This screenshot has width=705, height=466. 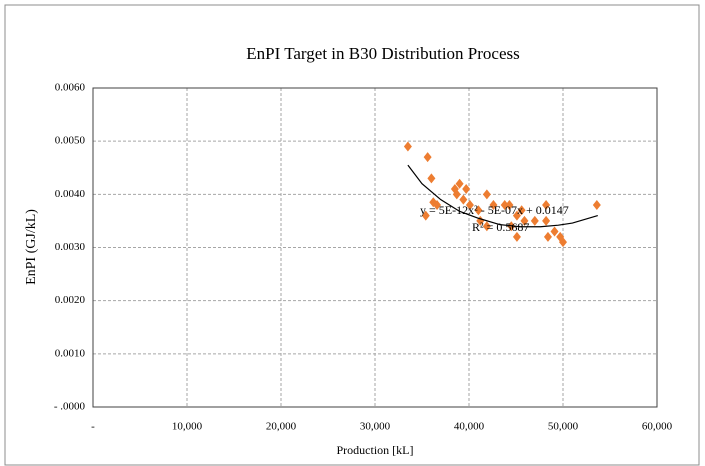 What do you see at coordinates (70, 353) in the screenshot?
I see `y-tick-label: 0.0010` at bounding box center [70, 353].